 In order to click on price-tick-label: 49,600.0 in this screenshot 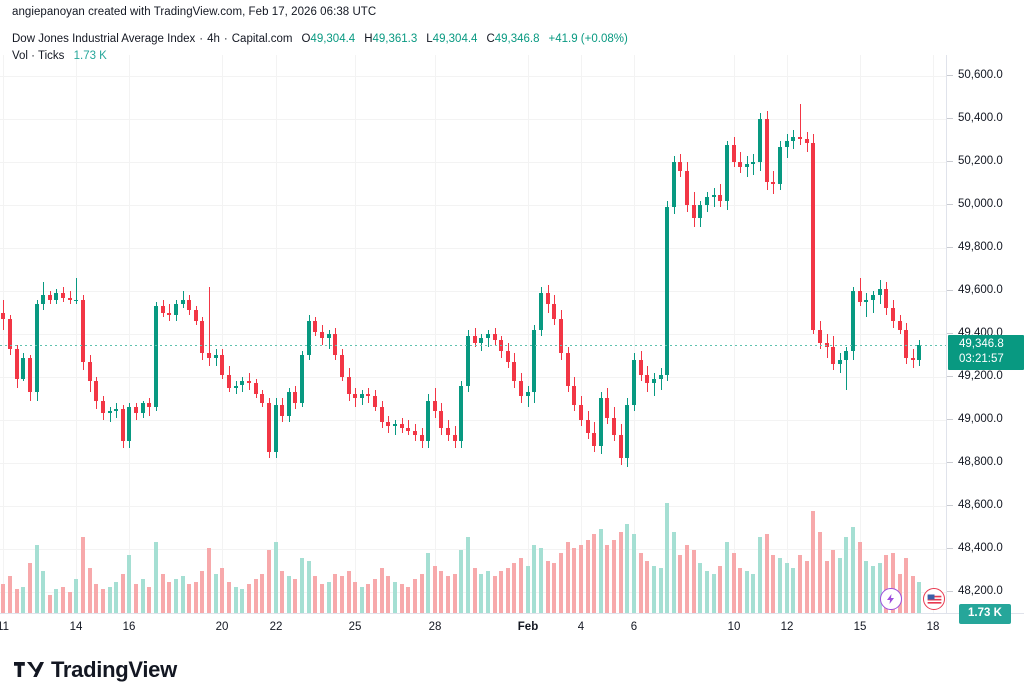, I will do `click(985, 290)`.